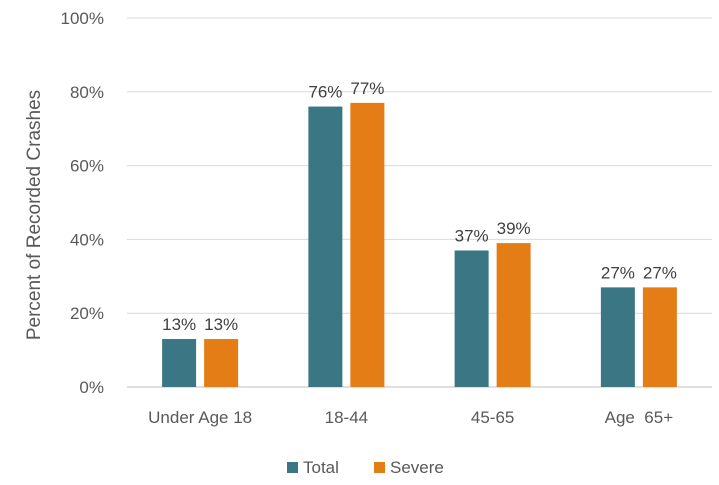 This screenshot has width=719, height=485. I want to click on y-tick-label: 0%, so click(91, 387).